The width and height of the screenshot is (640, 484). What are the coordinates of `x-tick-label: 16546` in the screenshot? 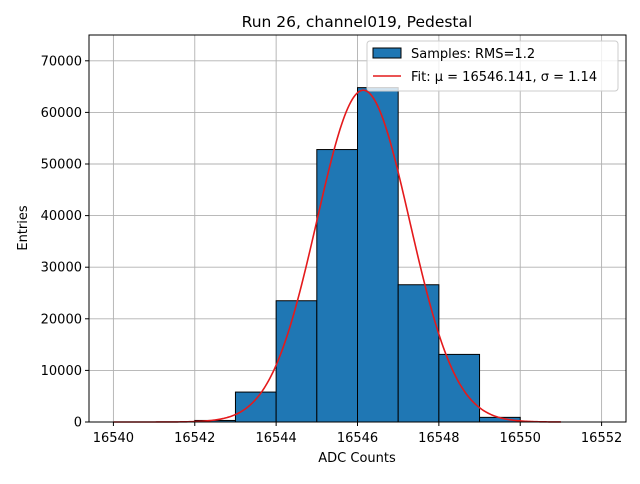 It's located at (357, 438).